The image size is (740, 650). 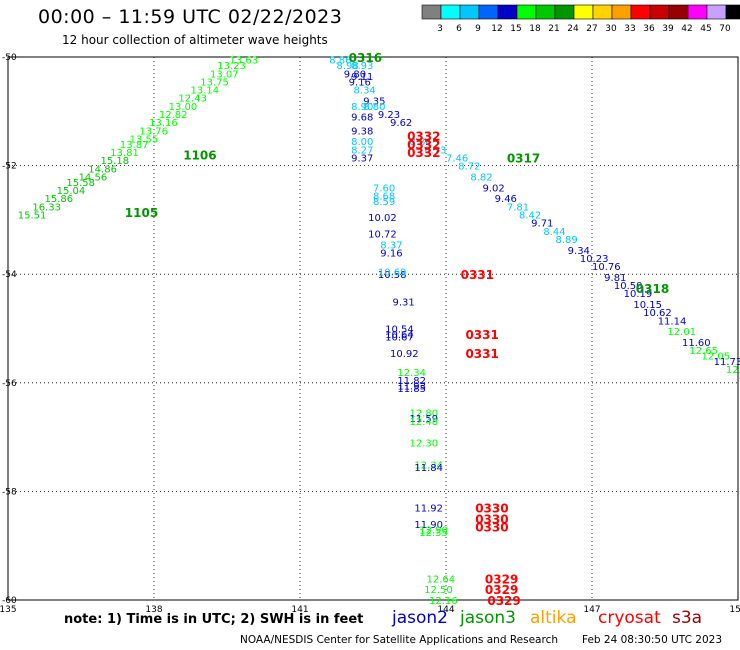 What do you see at coordinates (144, 139) in the screenshot?
I see `swh-value-label: 13.55` at bounding box center [144, 139].